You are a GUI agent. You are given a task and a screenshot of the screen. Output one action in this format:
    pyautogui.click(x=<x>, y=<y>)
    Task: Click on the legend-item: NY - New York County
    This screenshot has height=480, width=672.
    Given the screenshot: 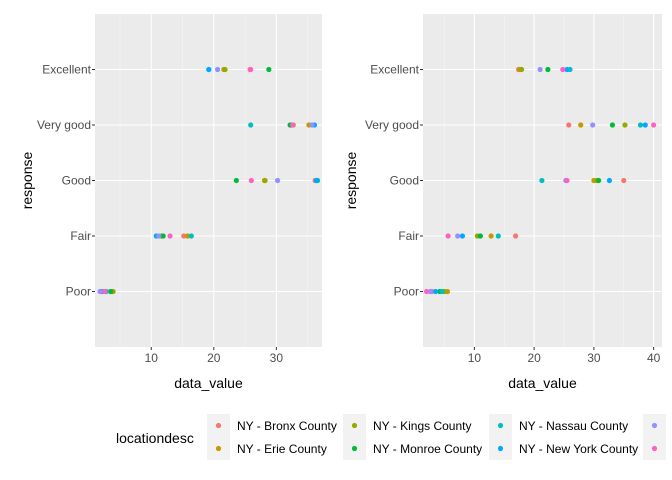 What is the action you would take?
    pyautogui.click(x=563, y=448)
    